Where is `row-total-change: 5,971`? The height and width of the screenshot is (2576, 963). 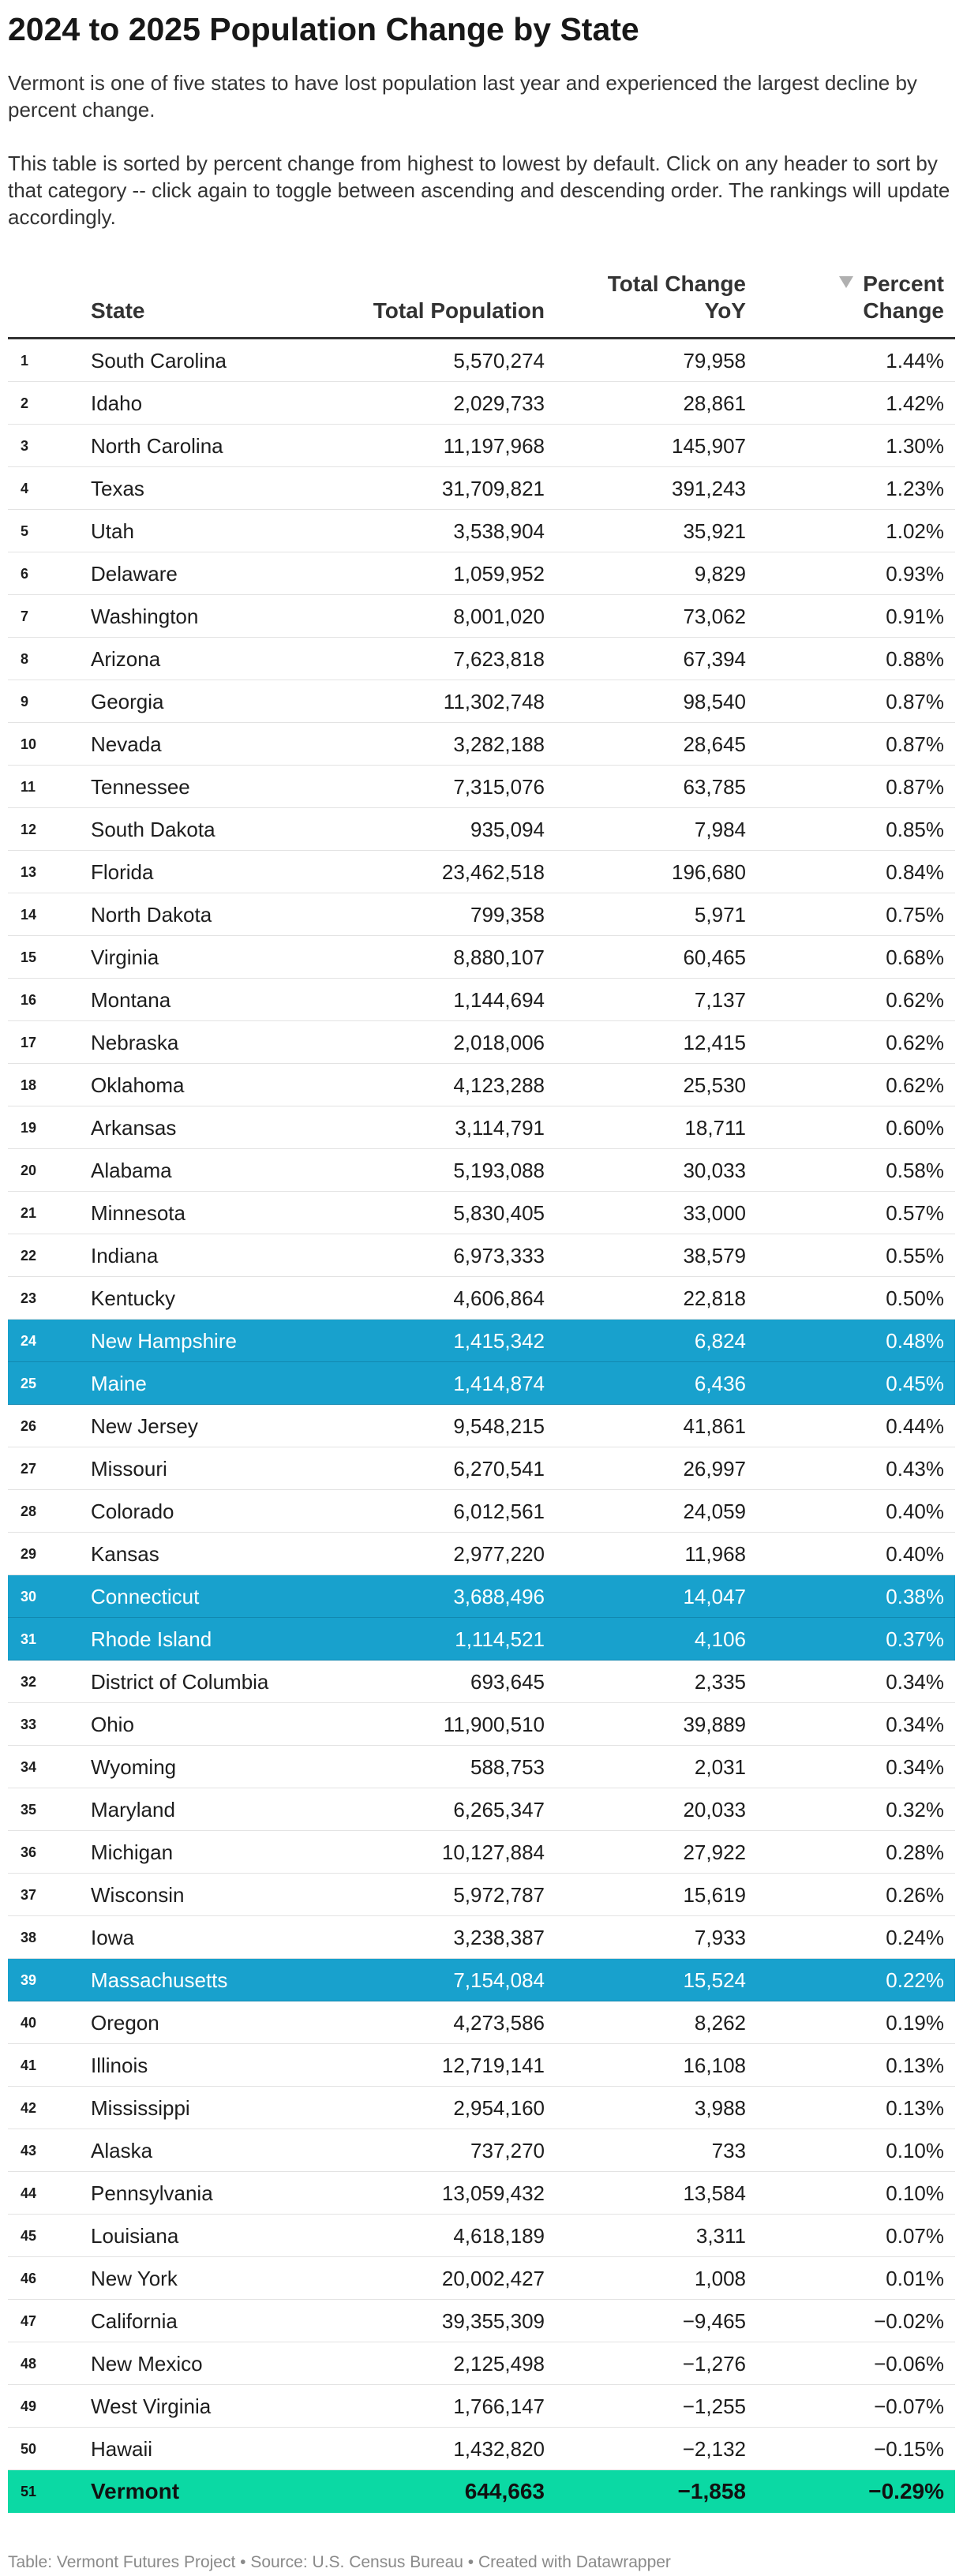
row-total-change: 5,971 is located at coordinates (720, 915).